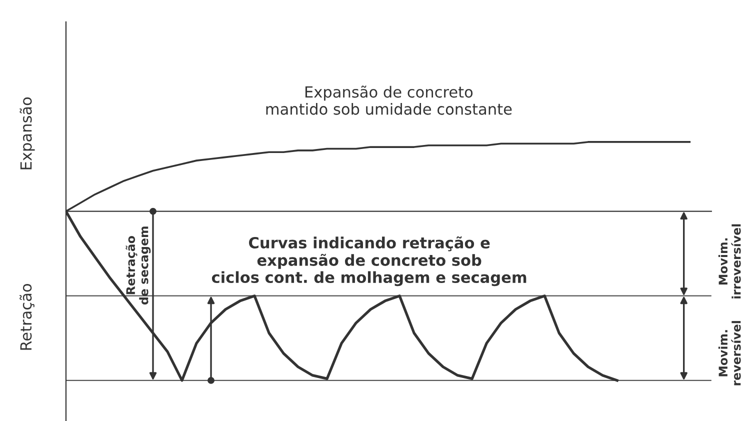  I want to click on text: Movim. irreversível, so click(729, 261).